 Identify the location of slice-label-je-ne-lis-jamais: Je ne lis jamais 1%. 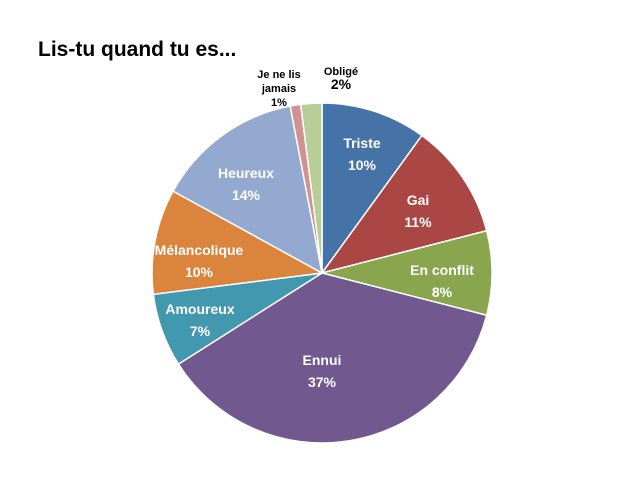
(278, 89).